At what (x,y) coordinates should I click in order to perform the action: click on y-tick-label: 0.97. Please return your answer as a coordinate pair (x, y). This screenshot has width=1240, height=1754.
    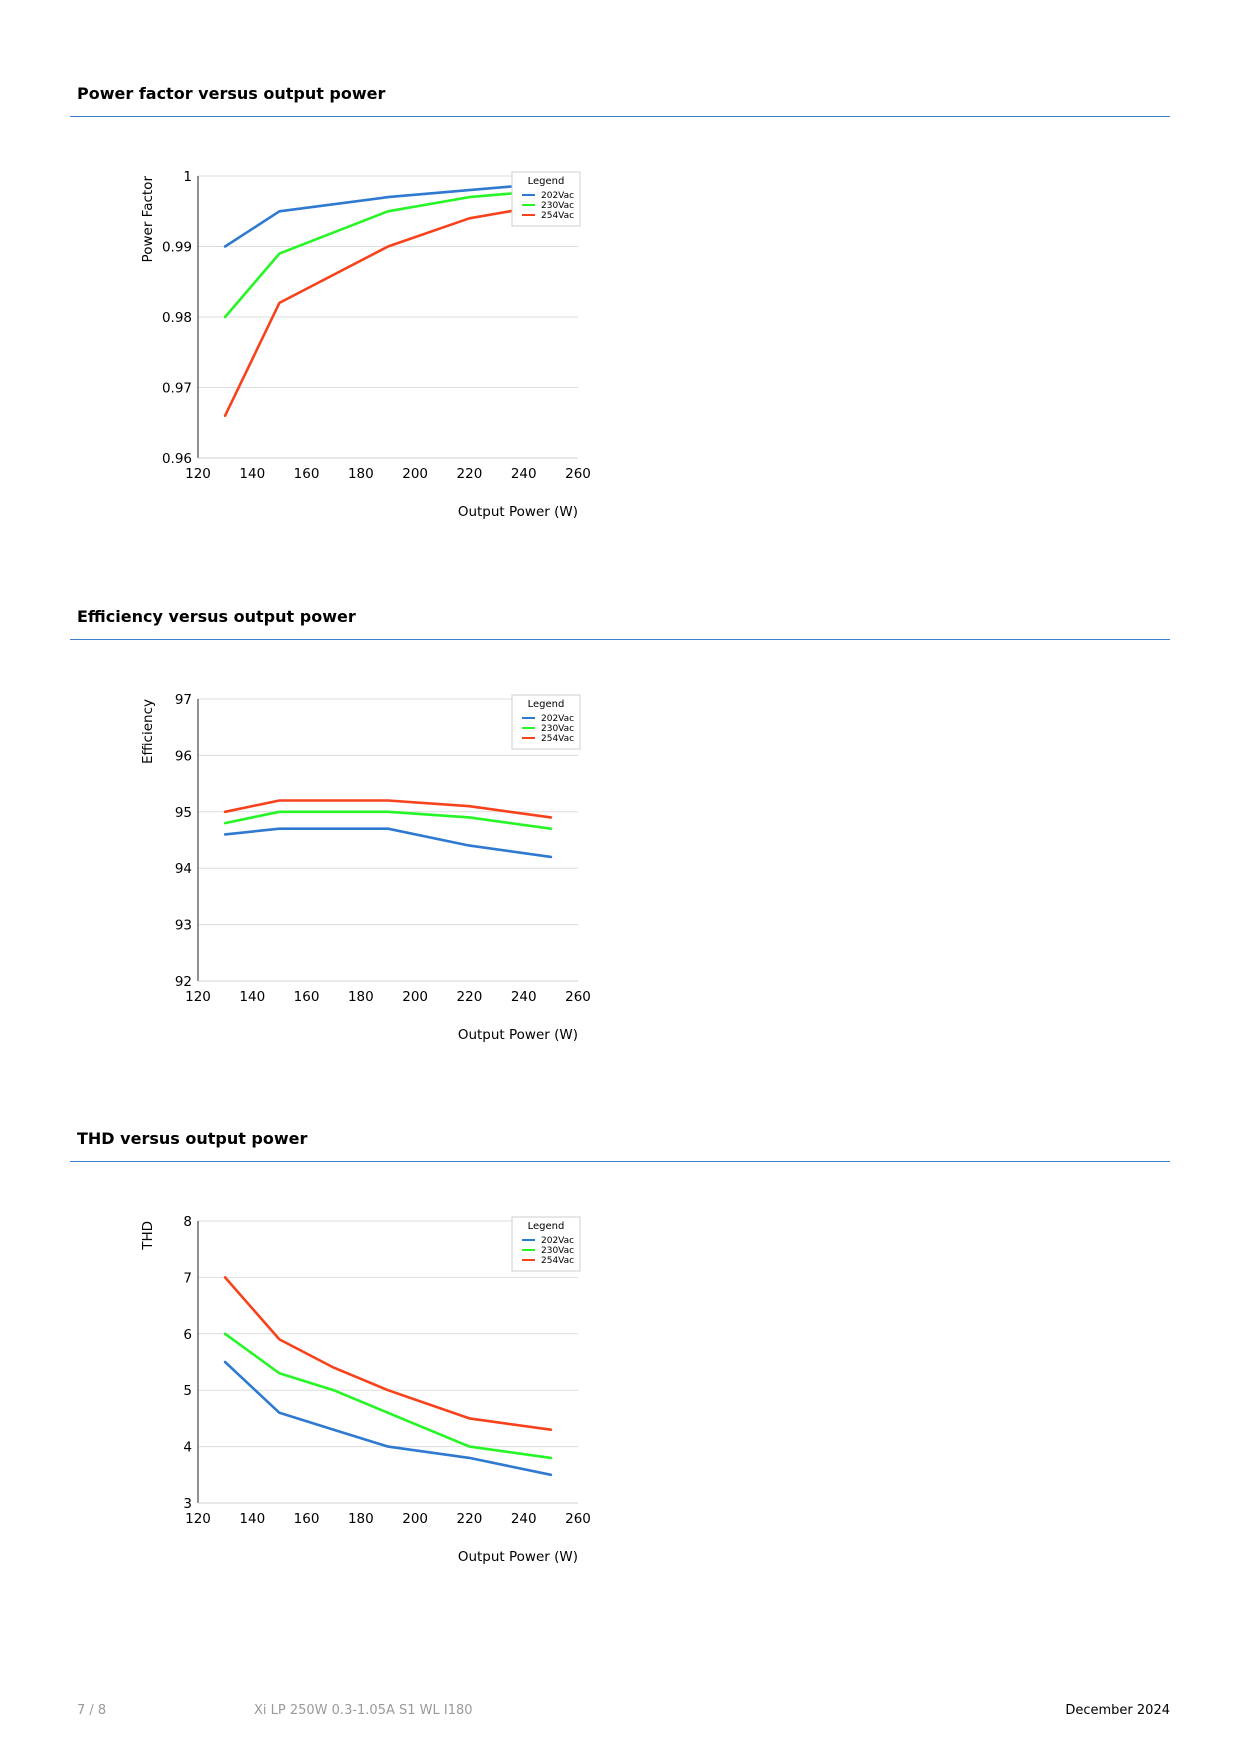
    Looking at the image, I should click on (177, 389).